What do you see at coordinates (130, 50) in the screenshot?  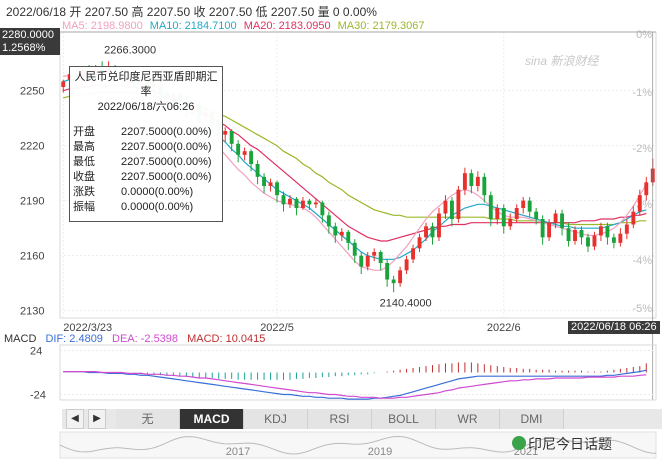 I see `high-annotation: 2266.3000` at bounding box center [130, 50].